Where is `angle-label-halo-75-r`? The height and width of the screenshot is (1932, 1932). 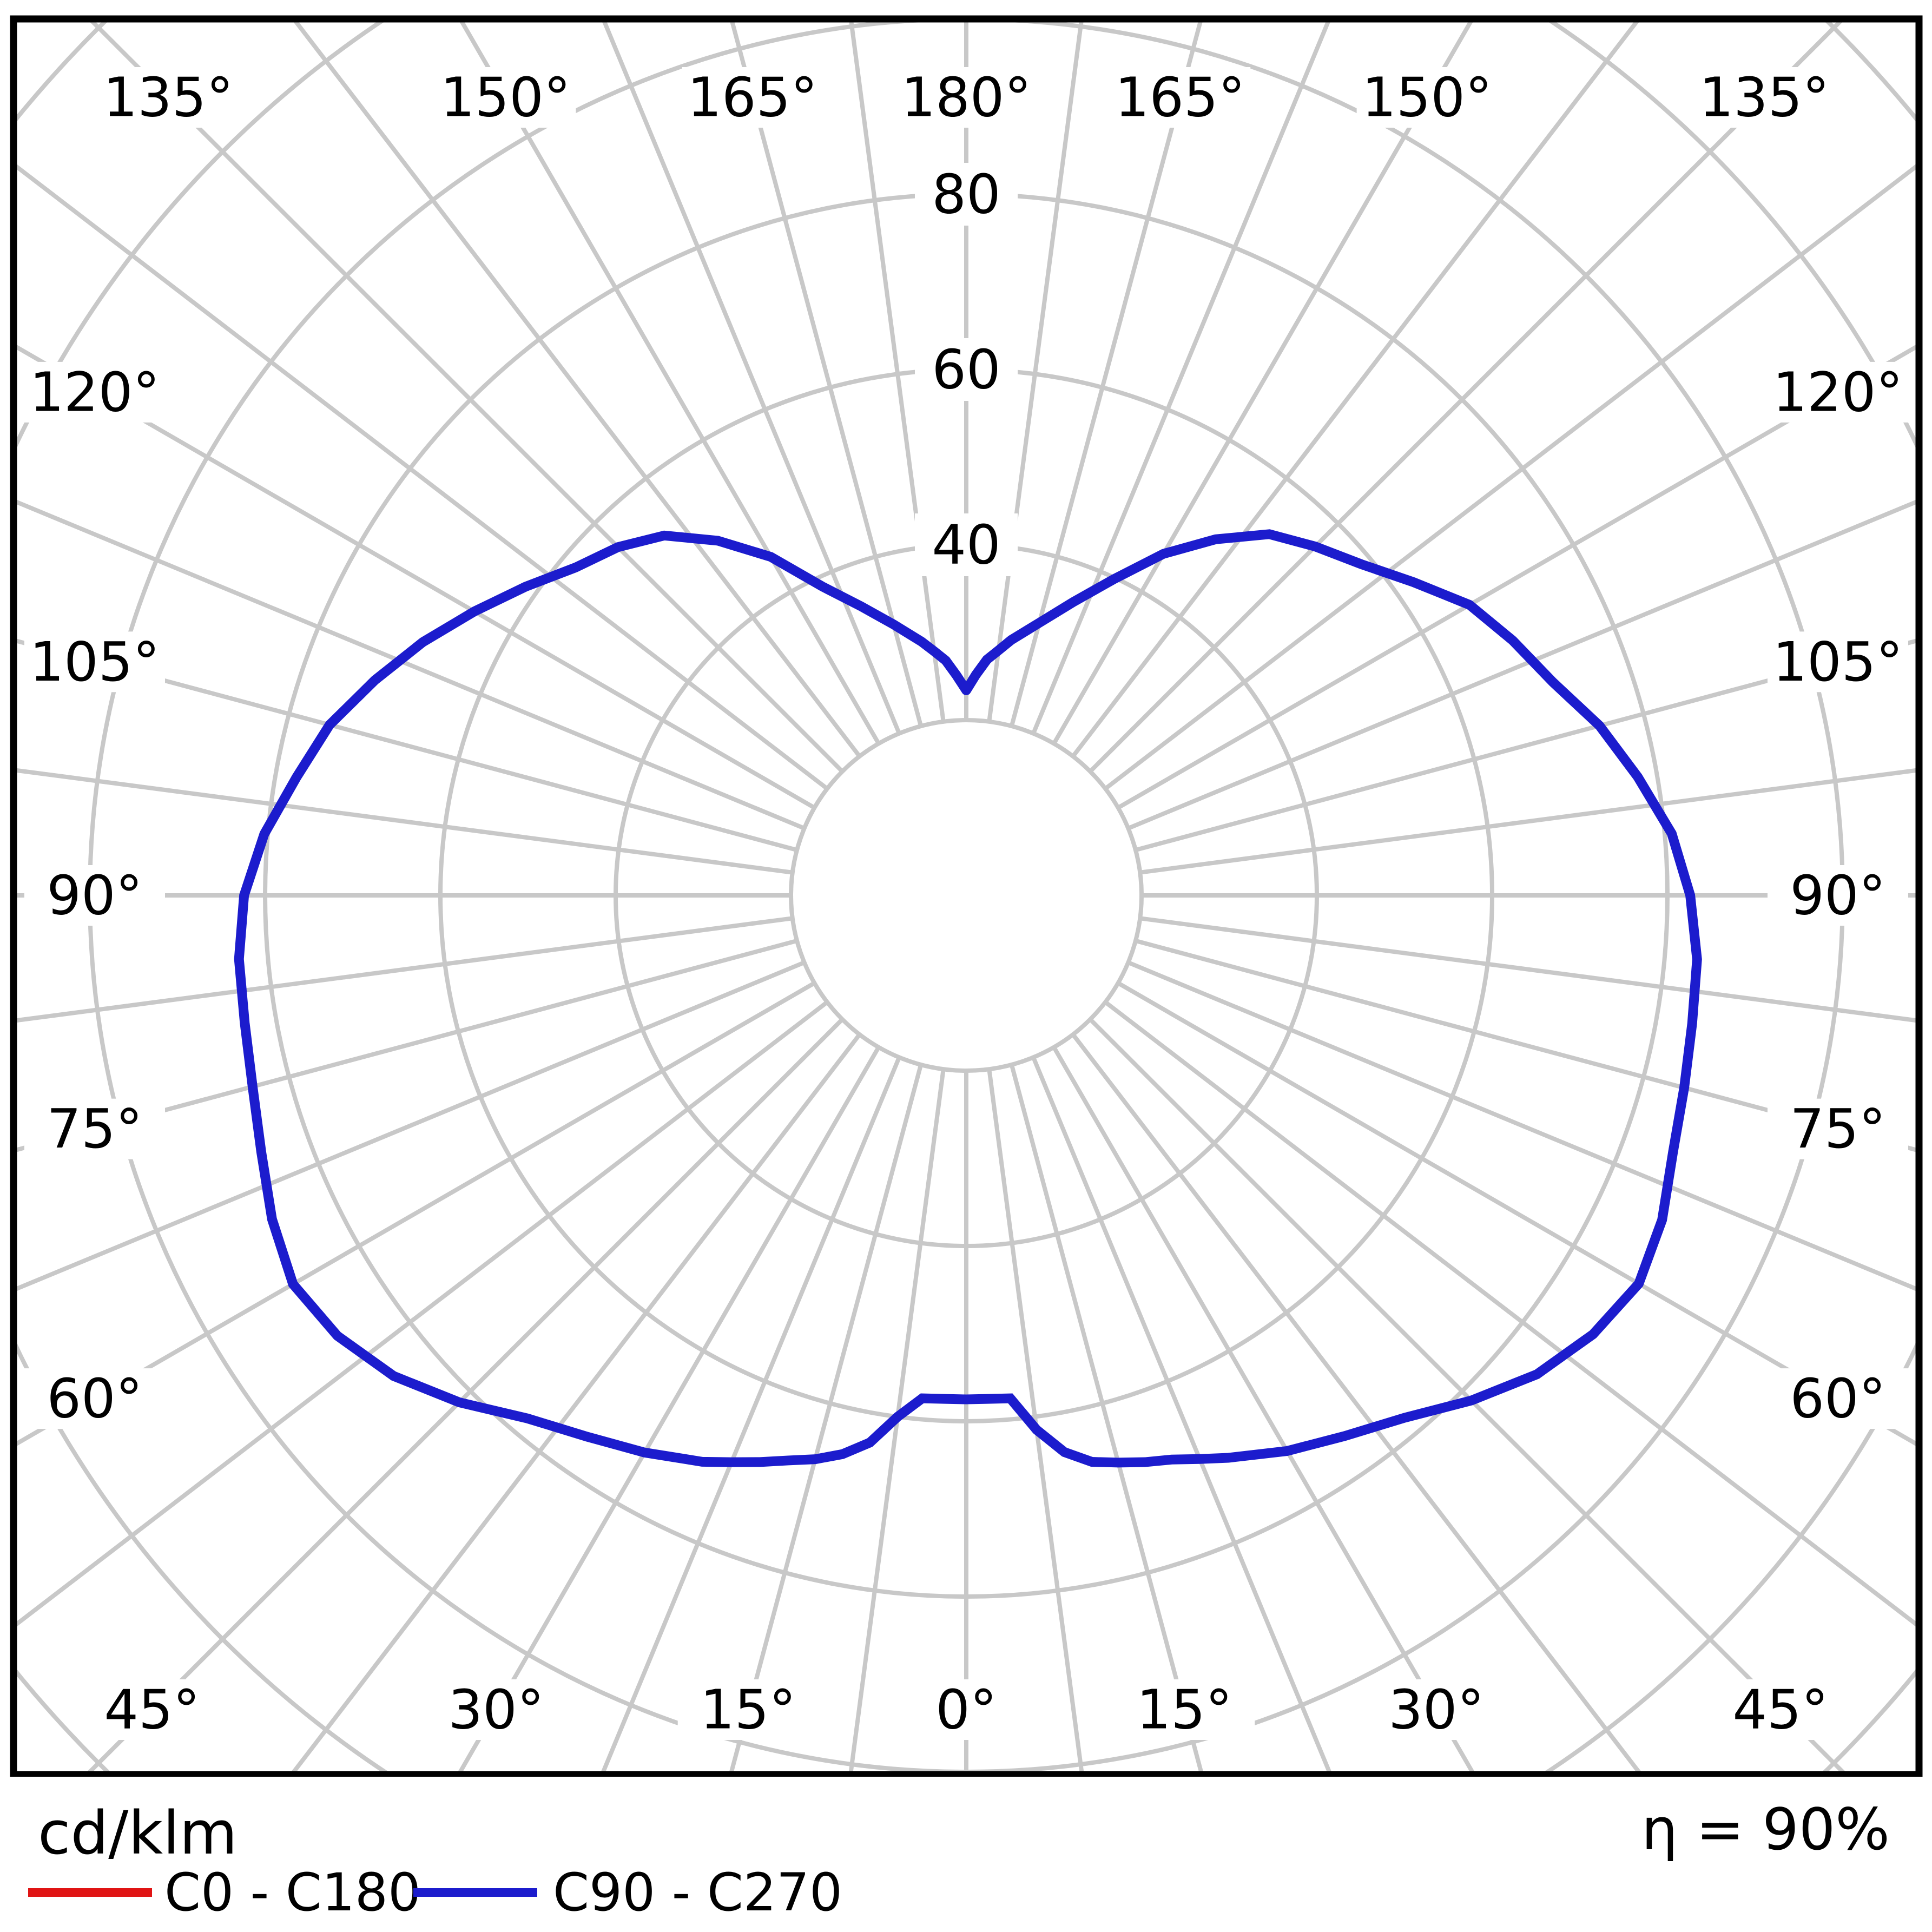
angle-label-halo-75-r is located at coordinates (1838, 1129).